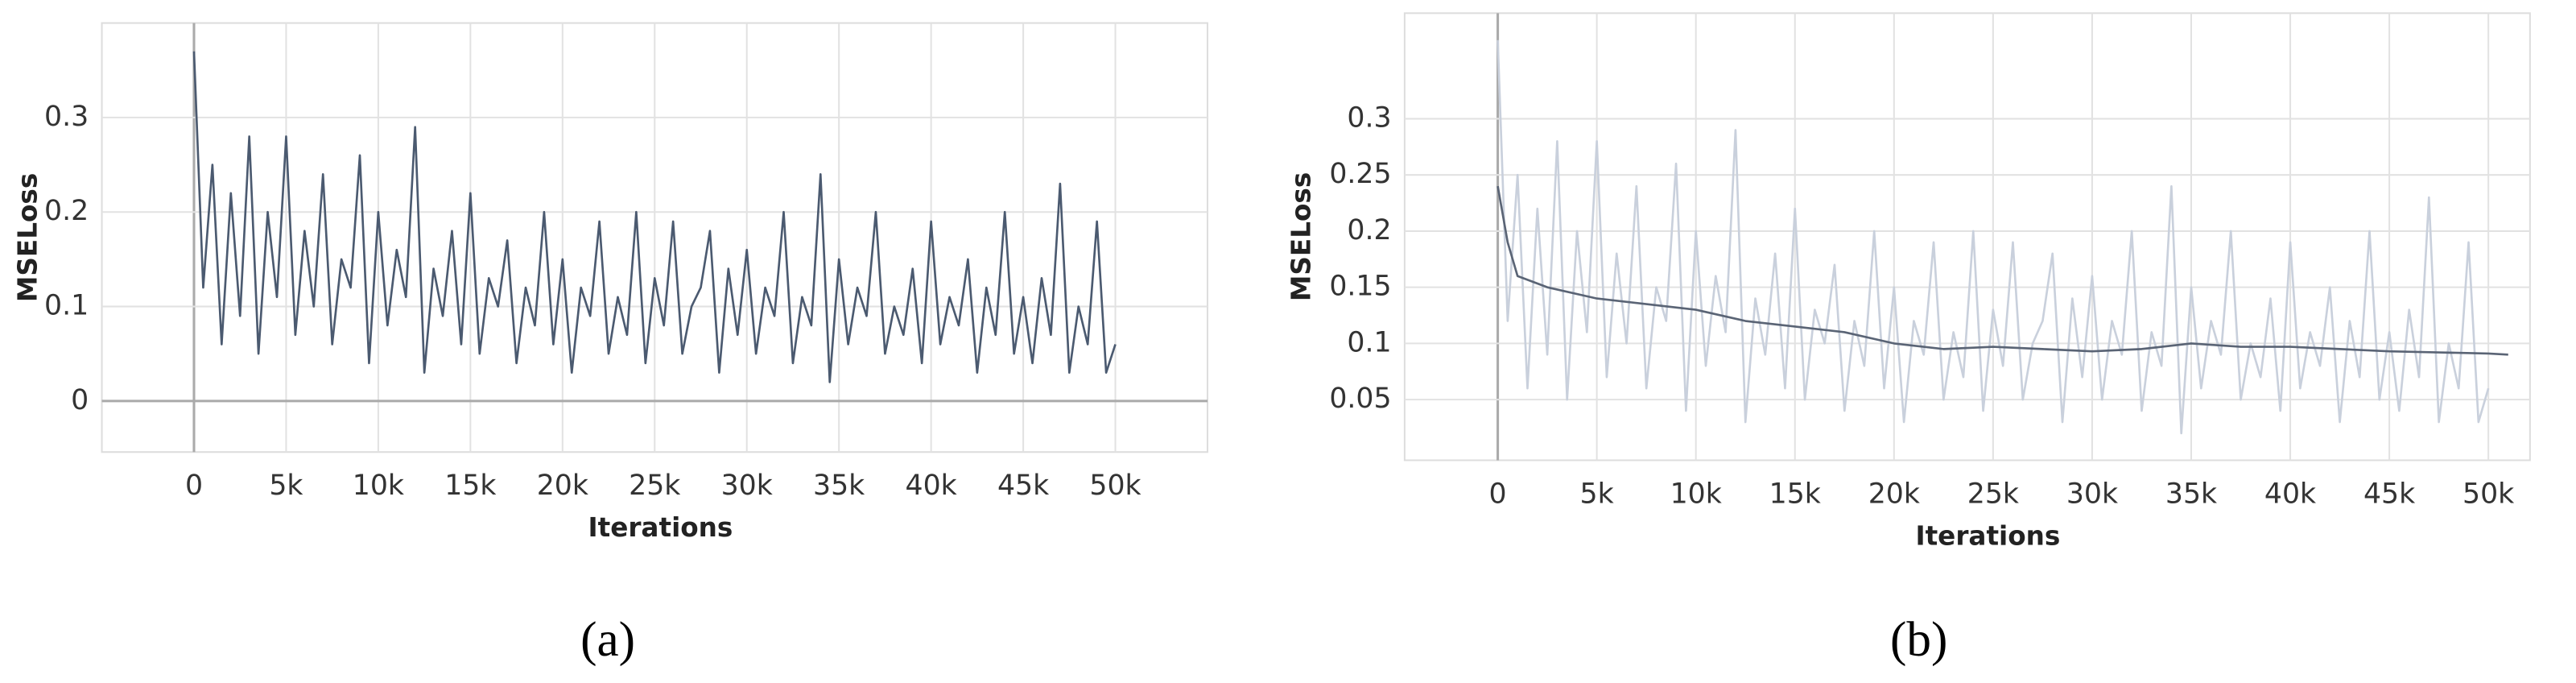 The image size is (2576, 683). What do you see at coordinates (1360, 174) in the screenshot?
I see `y-tick-label: 0.25` at bounding box center [1360, 174].